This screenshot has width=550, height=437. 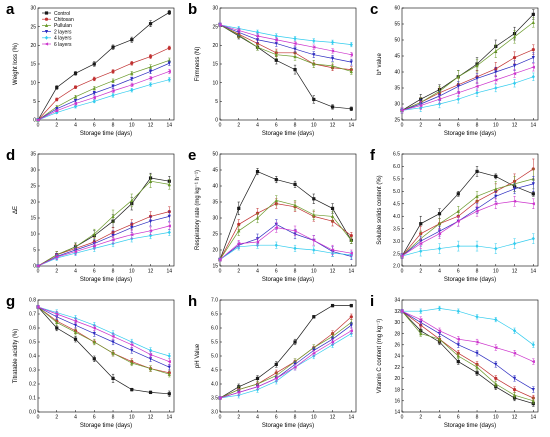 What do you see at coordinates (170, 272) in the screenshot?
I see `x-tick-label: 14` at bounding box center [170, 272].